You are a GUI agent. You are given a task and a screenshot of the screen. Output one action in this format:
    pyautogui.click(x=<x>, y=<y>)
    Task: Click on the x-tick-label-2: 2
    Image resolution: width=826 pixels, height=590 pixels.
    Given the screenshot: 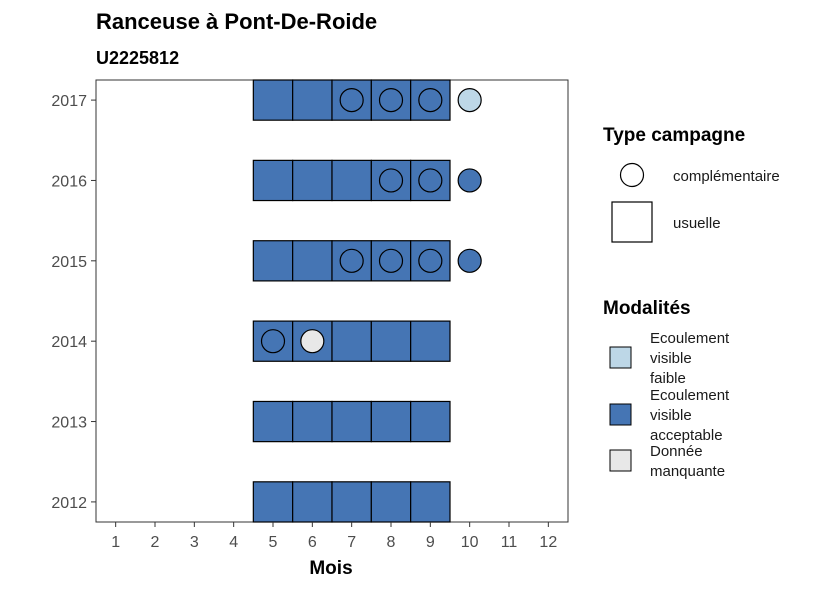 What is the action you would take?
    pyautogui.click(x=155, y=542)
    